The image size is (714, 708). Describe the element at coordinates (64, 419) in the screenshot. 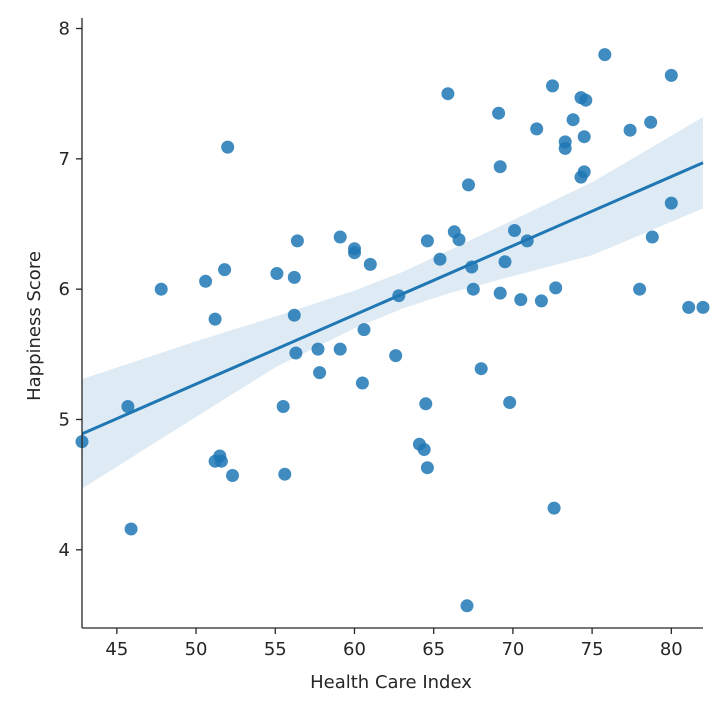

I see `y-tick-label-5: 5` at that location.